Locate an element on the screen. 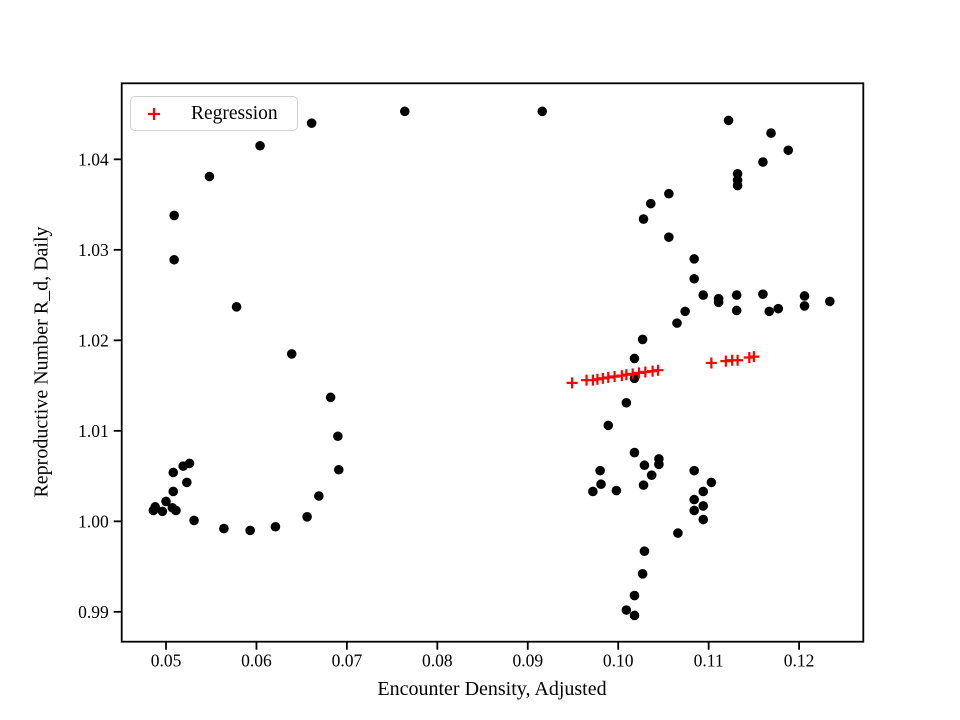 This screenshot has width=960, height=720. x-tick-label: 0.09 is located at coordinates (527, 661).